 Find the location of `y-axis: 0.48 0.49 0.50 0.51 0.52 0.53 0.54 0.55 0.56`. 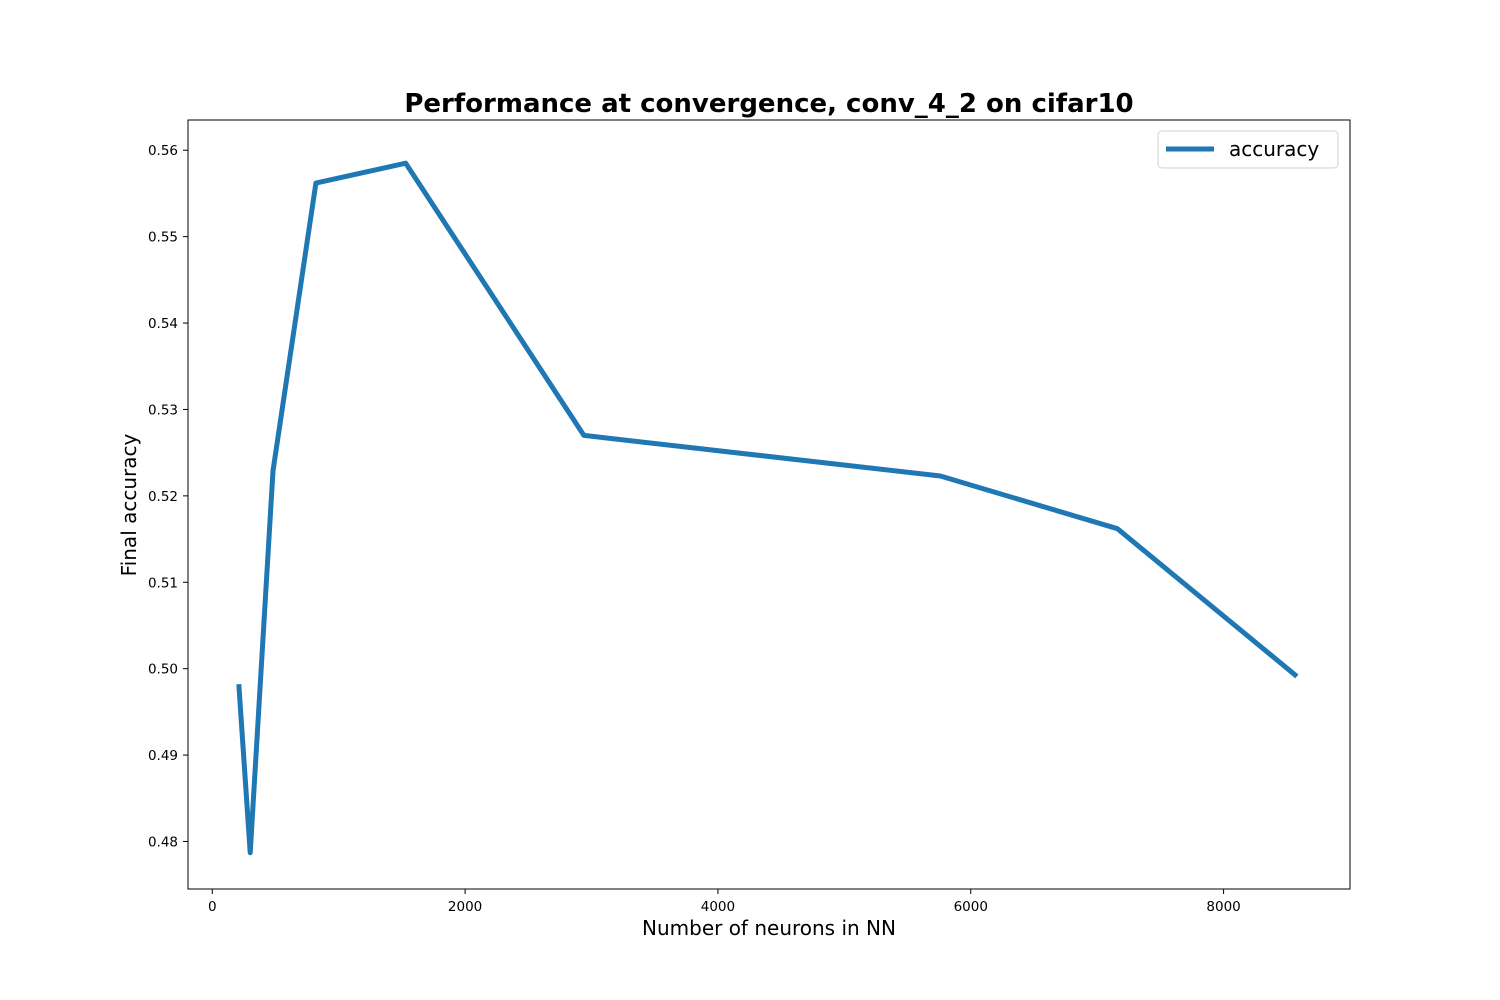

y-axis: 0.48 0.49 0.50 0.51 0.52 0.53 0.54 0.55 0.56 is located at coordinates (168, 496).